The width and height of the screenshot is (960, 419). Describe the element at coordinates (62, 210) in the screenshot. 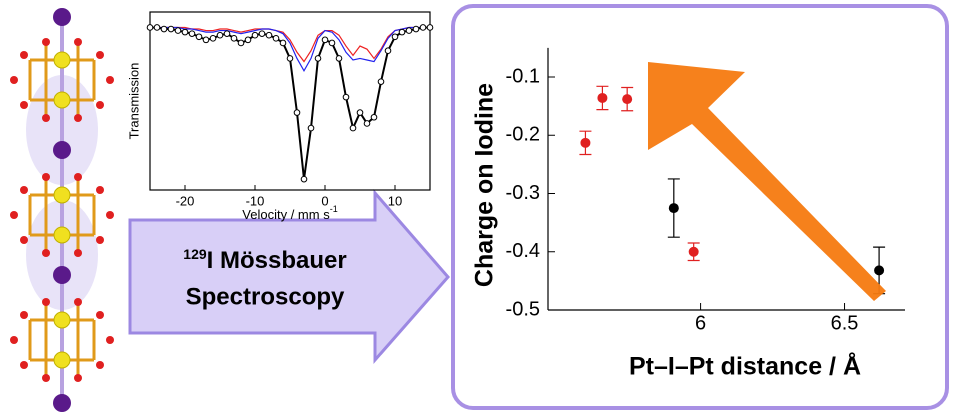

I see `molecule` at that location.